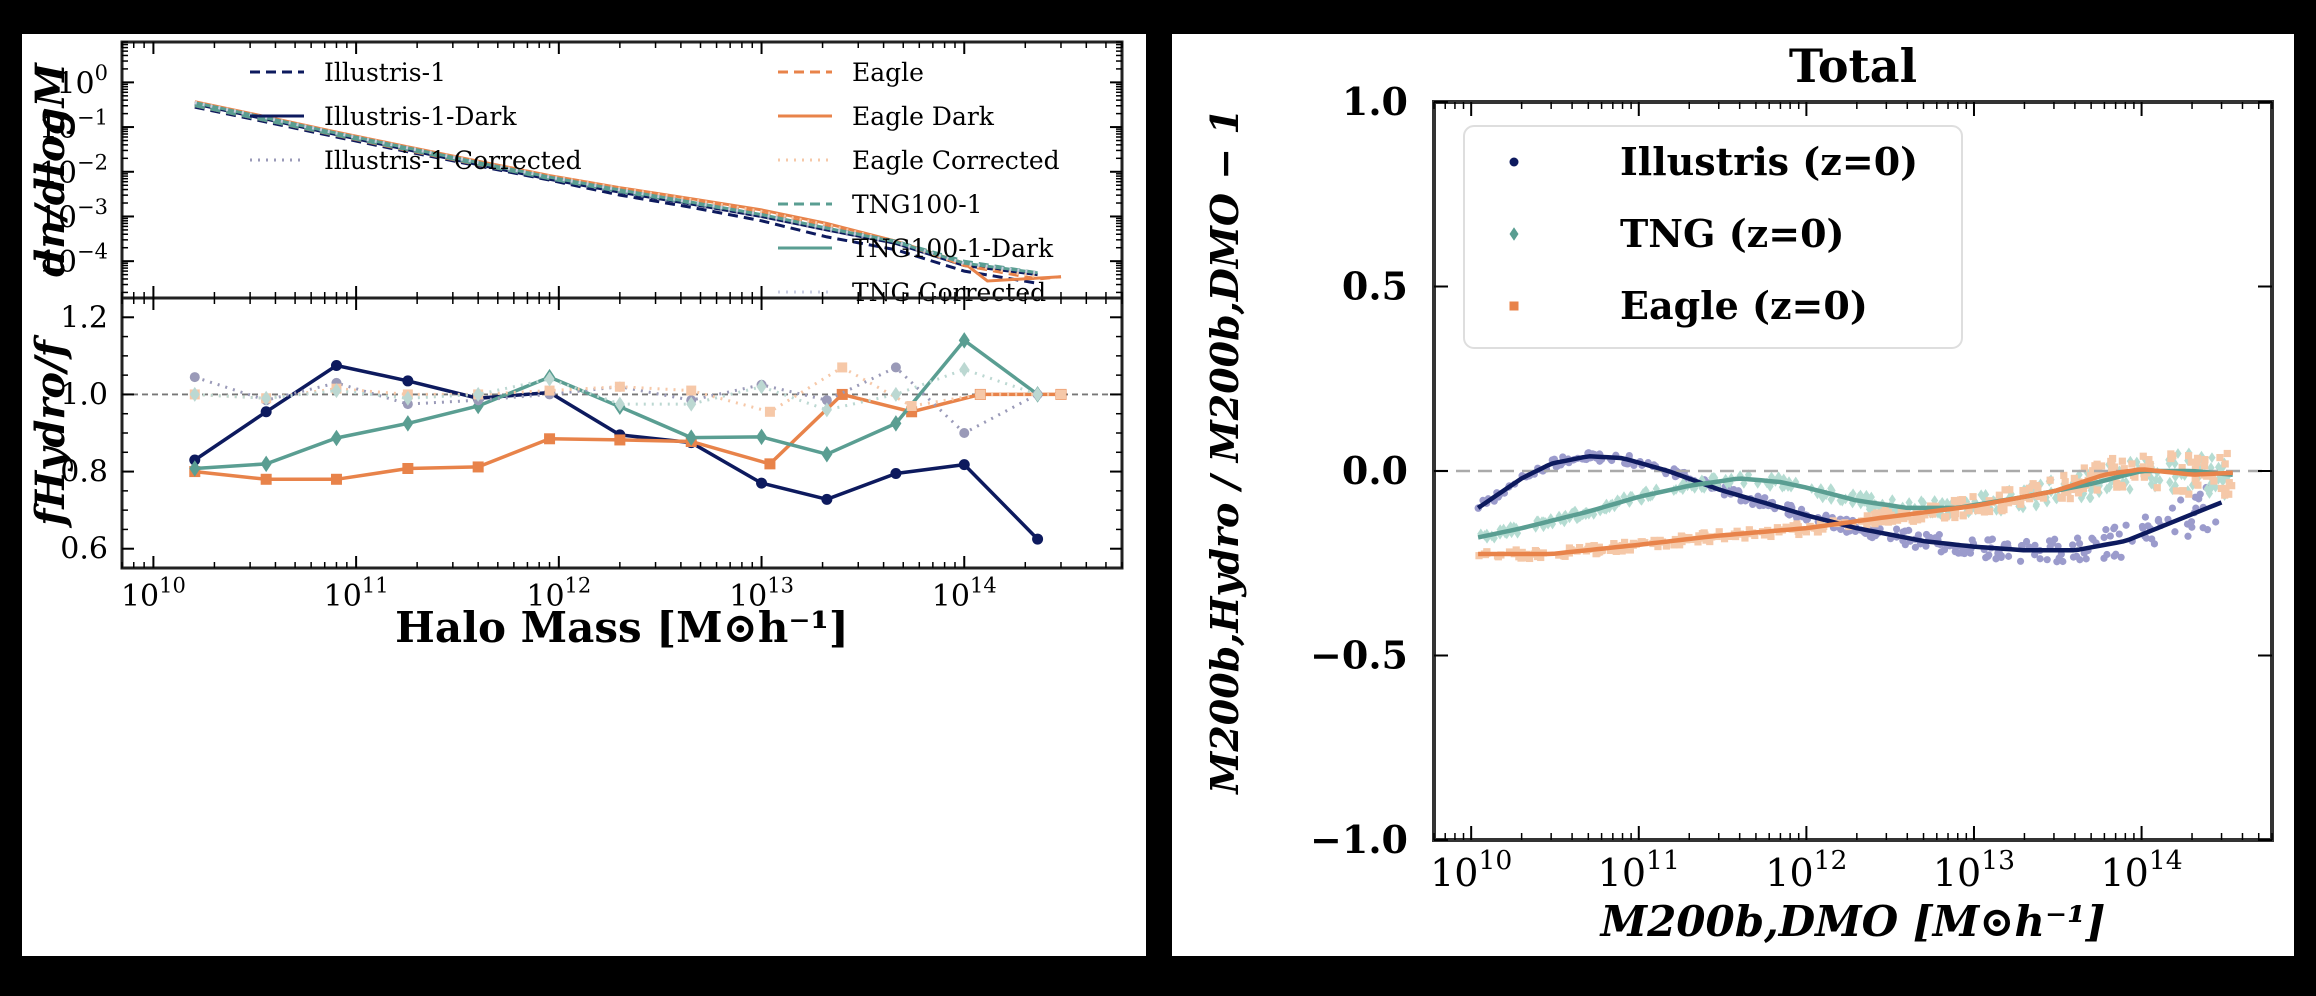  What do you see at coordinates (953, 248) in the screenshot?
I see `legend-label: TNG100-1-Dark` at bounding box center [953, 248].